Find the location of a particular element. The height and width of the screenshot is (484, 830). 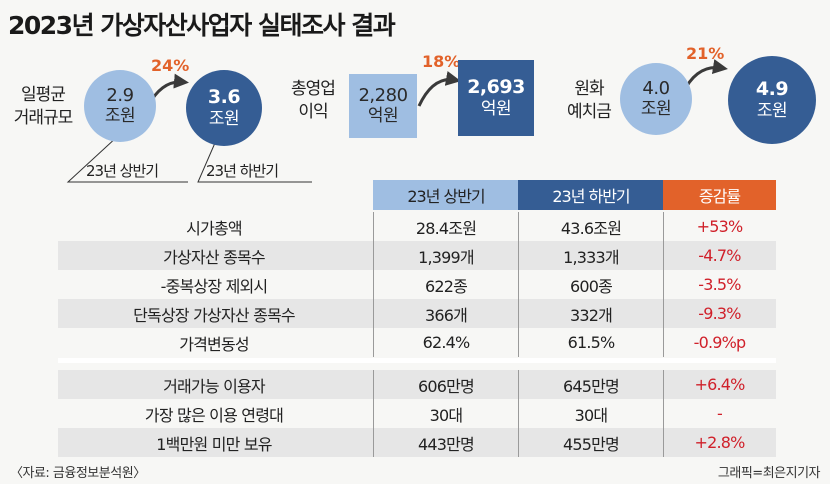

graphic-credit: 그래픽=최은지기자 is located at coordinates (769, 473).